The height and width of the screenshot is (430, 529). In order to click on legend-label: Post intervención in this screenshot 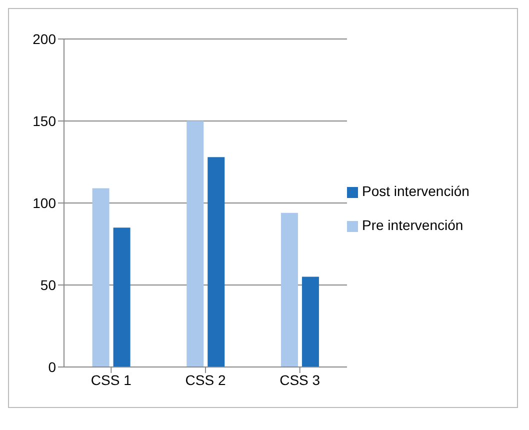, I will do `click(416, 191)`.